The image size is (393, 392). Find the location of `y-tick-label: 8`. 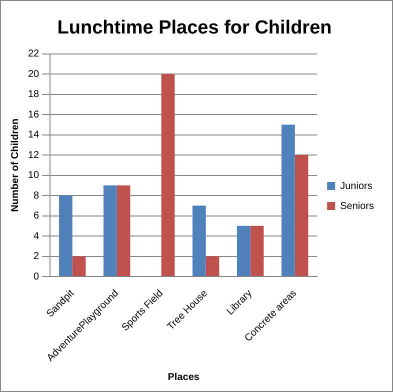

y-tick-label: 8 is located at coordinates (37, 196).